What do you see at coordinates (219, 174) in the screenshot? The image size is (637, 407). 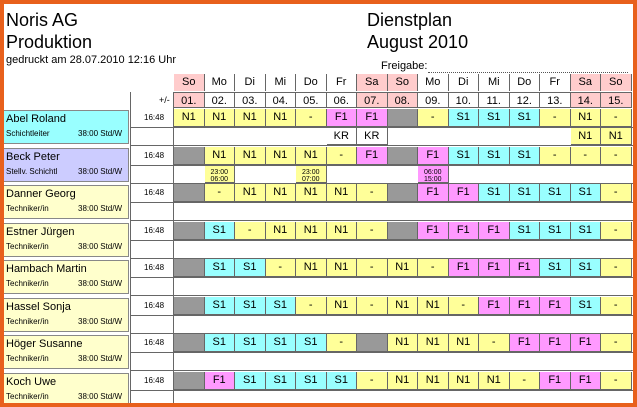 I see `shift-time-note: 23:00 06:00` at bounding box center [219, 174].